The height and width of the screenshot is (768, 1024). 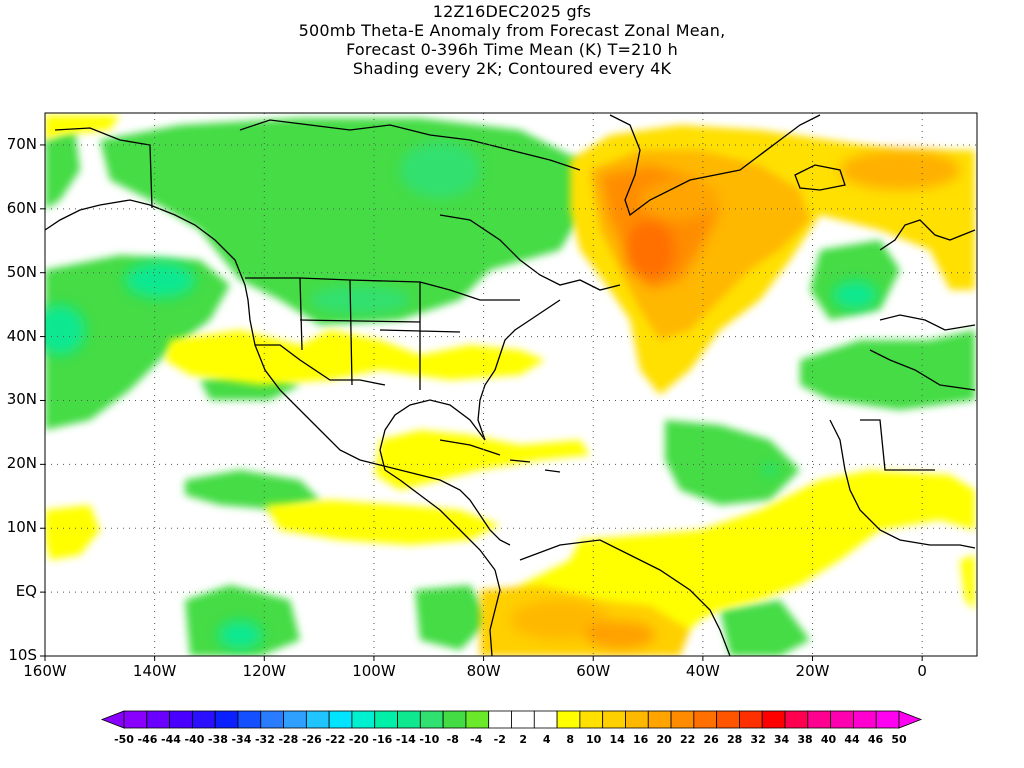 I want to click on colorbar-label: 46, so click(x=875, y=739).